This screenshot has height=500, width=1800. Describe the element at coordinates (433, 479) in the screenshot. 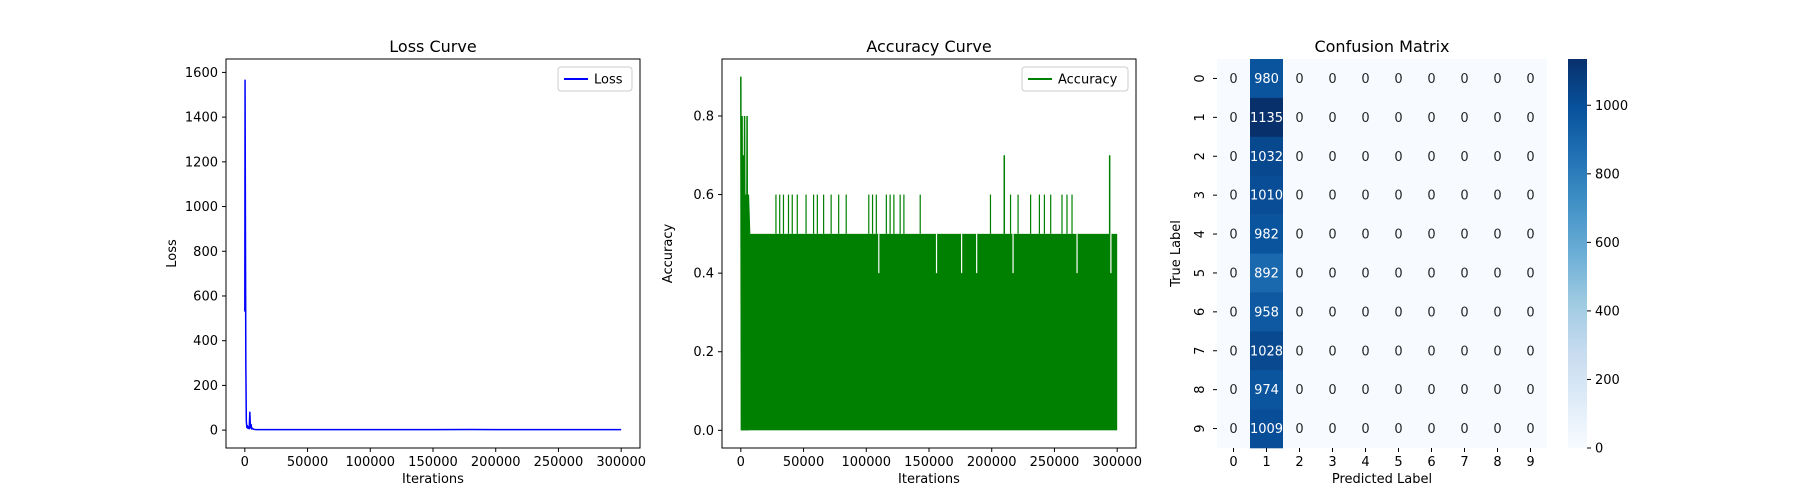

I see `loss-x-axis-label: Iterations` at that location.